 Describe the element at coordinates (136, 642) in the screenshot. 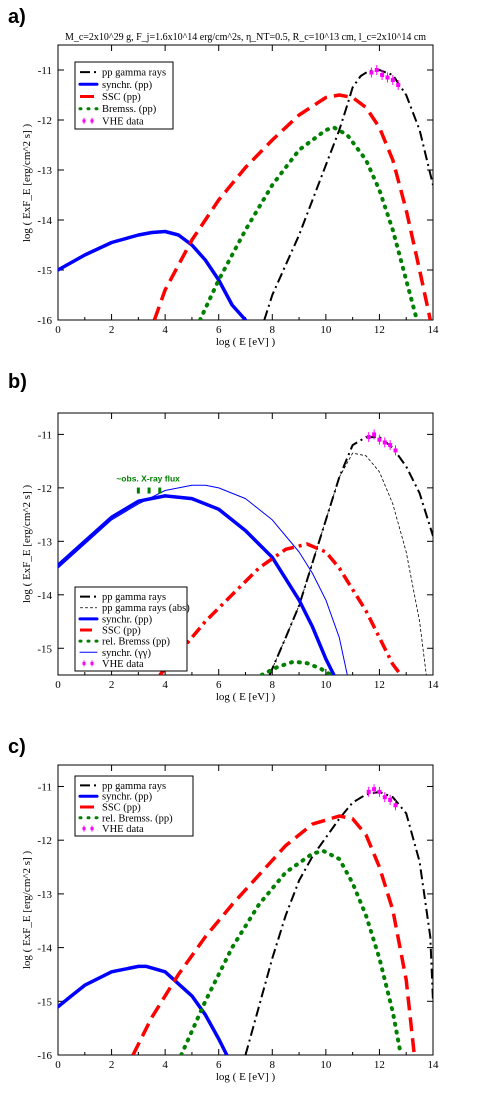

I see `legend-label: rel. Bremss (pp)` at that location.